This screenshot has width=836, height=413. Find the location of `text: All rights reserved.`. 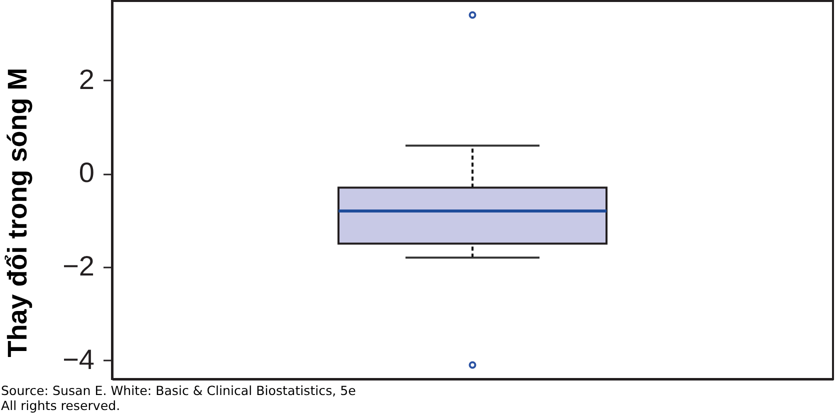

text: All rights reserved. is located at coordinates (60, 405).